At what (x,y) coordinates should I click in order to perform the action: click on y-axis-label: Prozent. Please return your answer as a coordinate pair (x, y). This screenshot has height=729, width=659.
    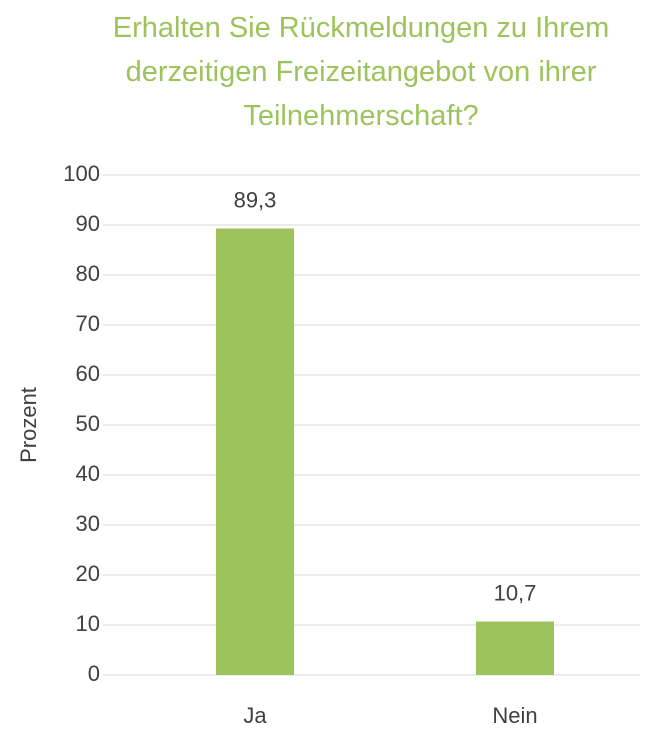
    Looking at the image, I should click on (28, 425).